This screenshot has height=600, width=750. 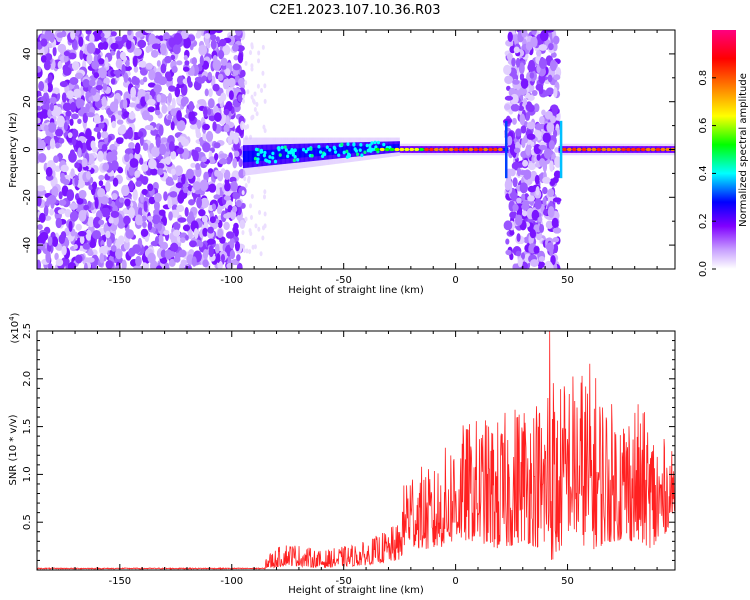 I want to click on snr-multiplier-label: (x104), so click(x=14, y=327).